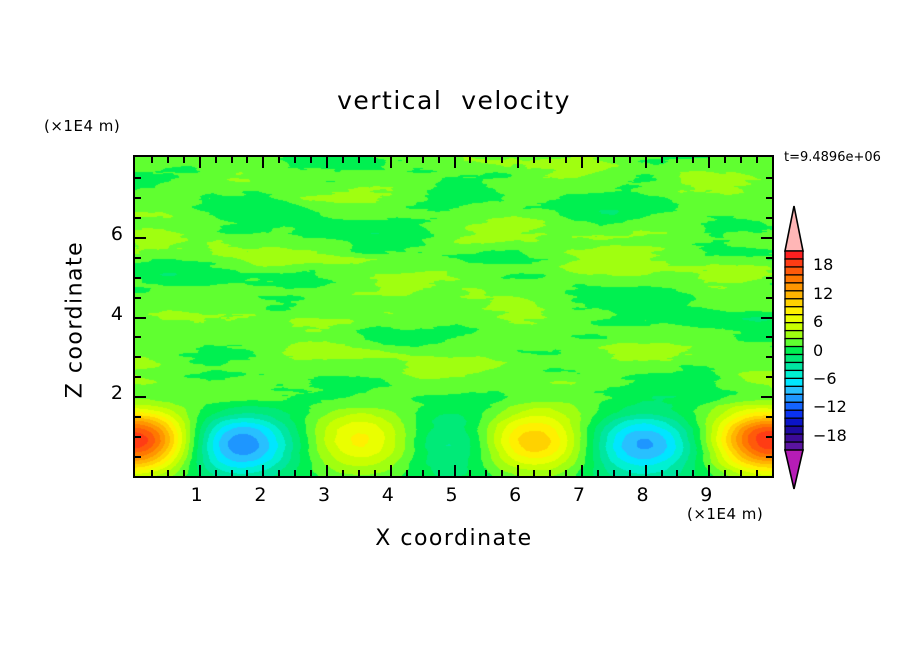 Image resolution: width=904 pixels, height=654 pixels. Describe the element at coordinates (725, 514) in the screenshot. I see `x-axis-units-label: (×1E4 m)` at that location.